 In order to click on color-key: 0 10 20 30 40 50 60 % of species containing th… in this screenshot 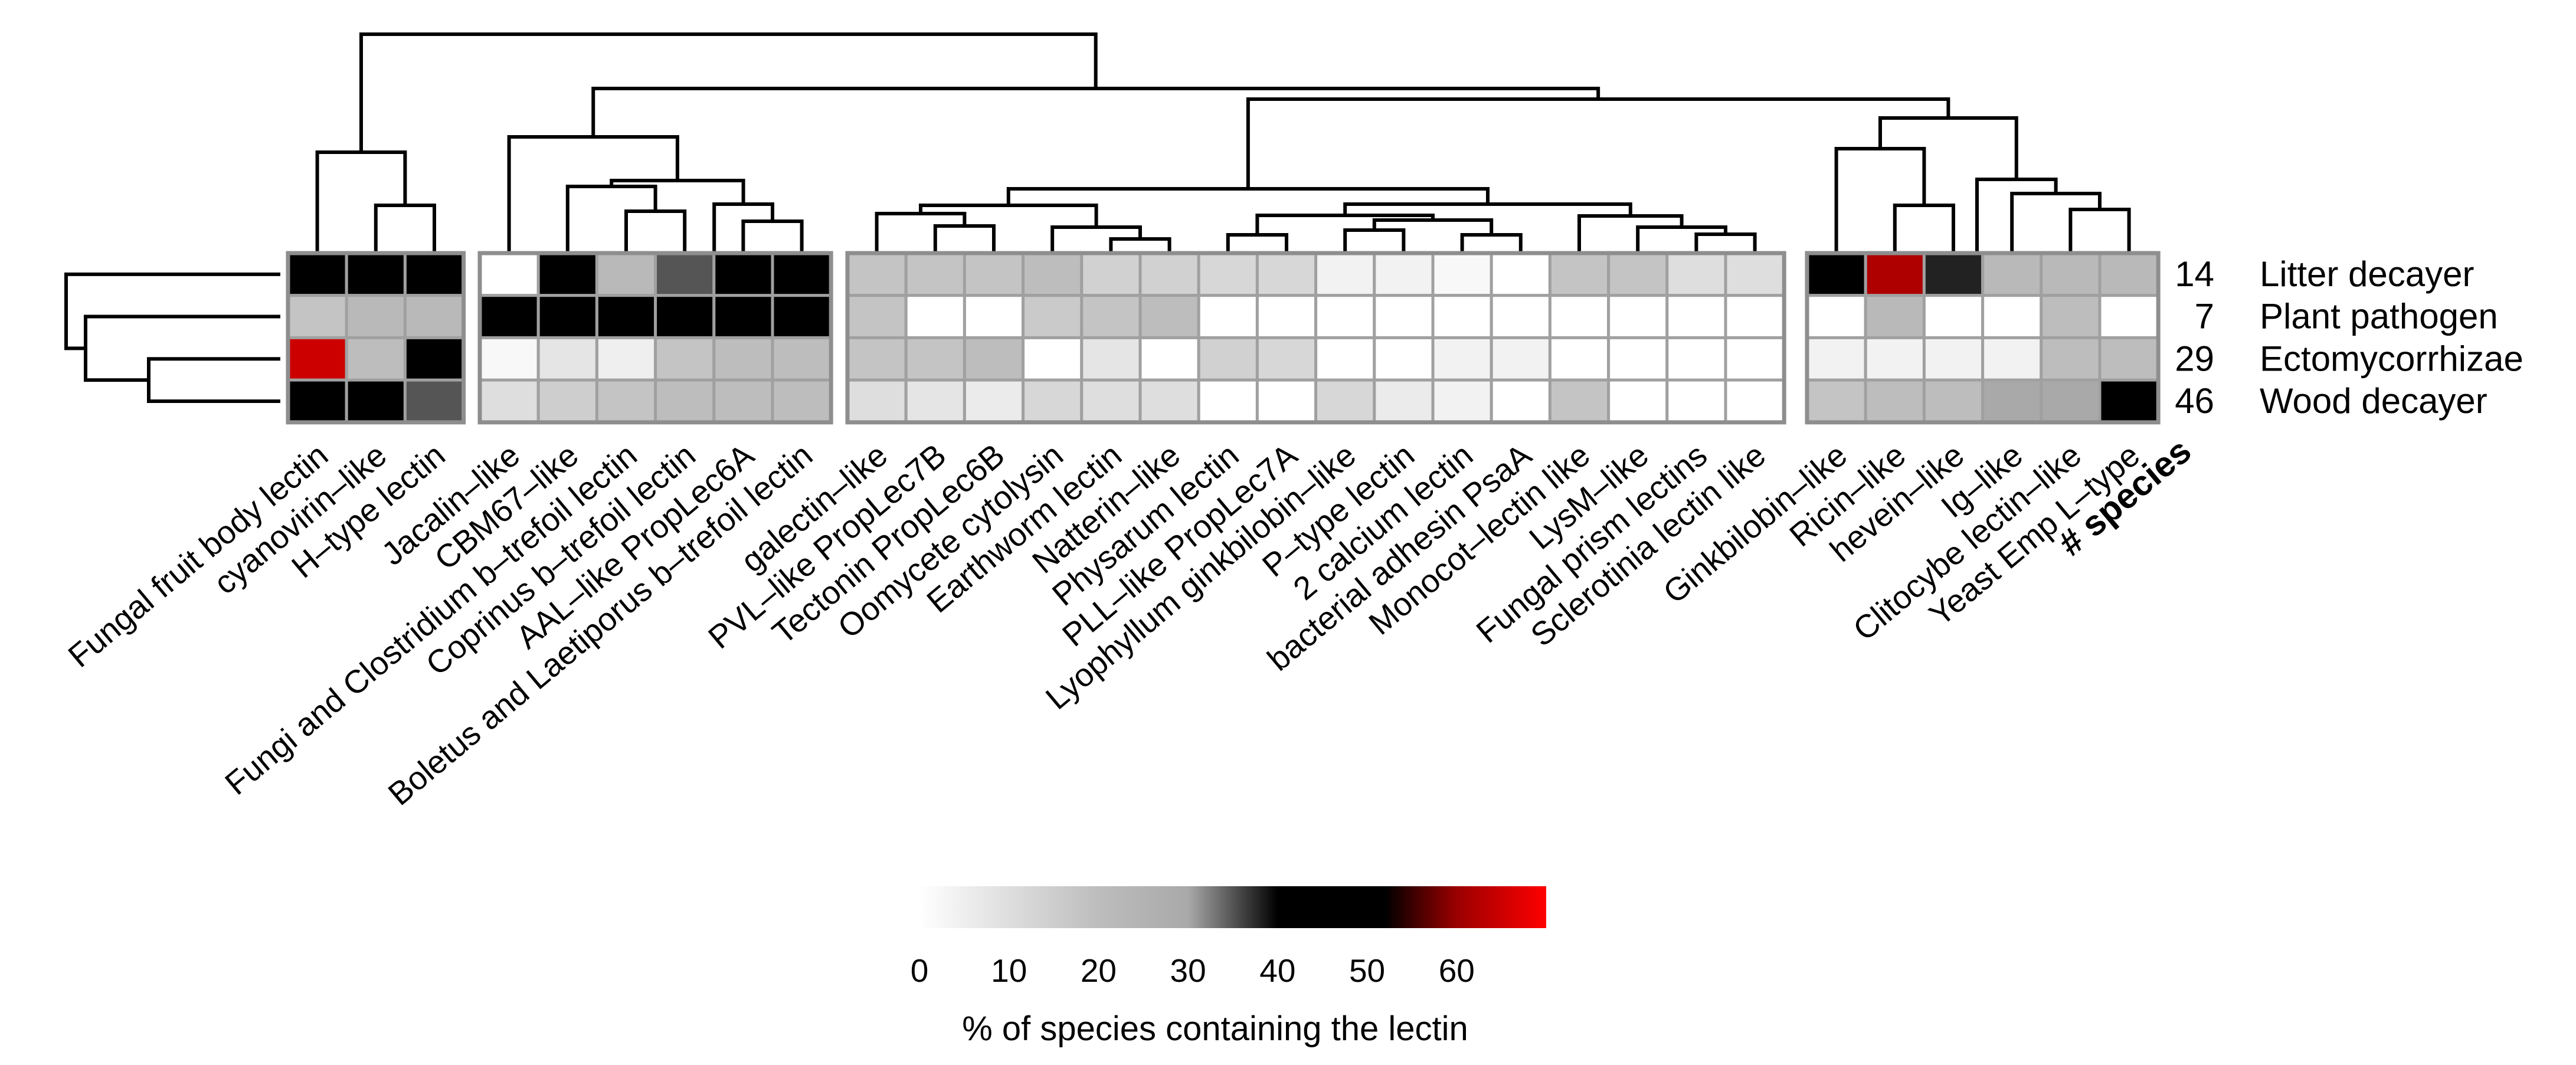, I will do `click(1229, 967)`.